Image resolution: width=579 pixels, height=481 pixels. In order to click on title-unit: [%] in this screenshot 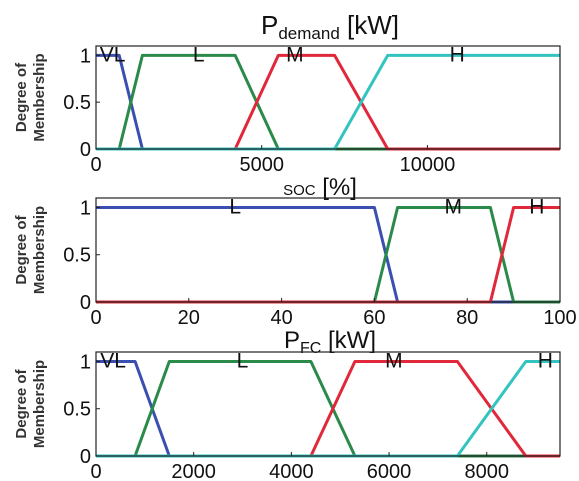, I will do `click(336, 187)`.